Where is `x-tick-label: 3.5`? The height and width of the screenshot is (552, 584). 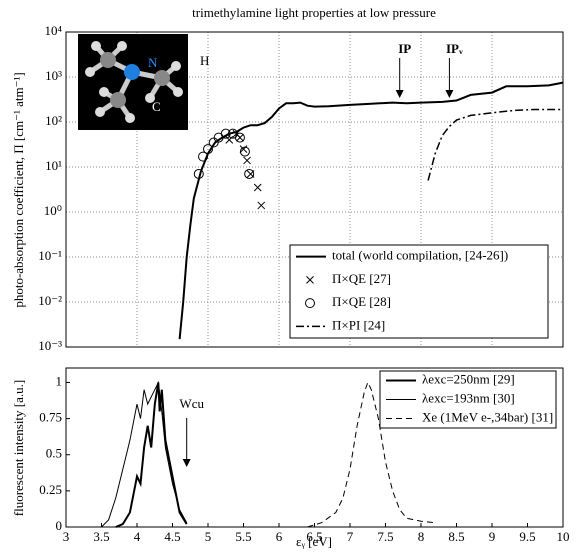 x-tick-label: 3.5 is located at coordinates (101, 536).